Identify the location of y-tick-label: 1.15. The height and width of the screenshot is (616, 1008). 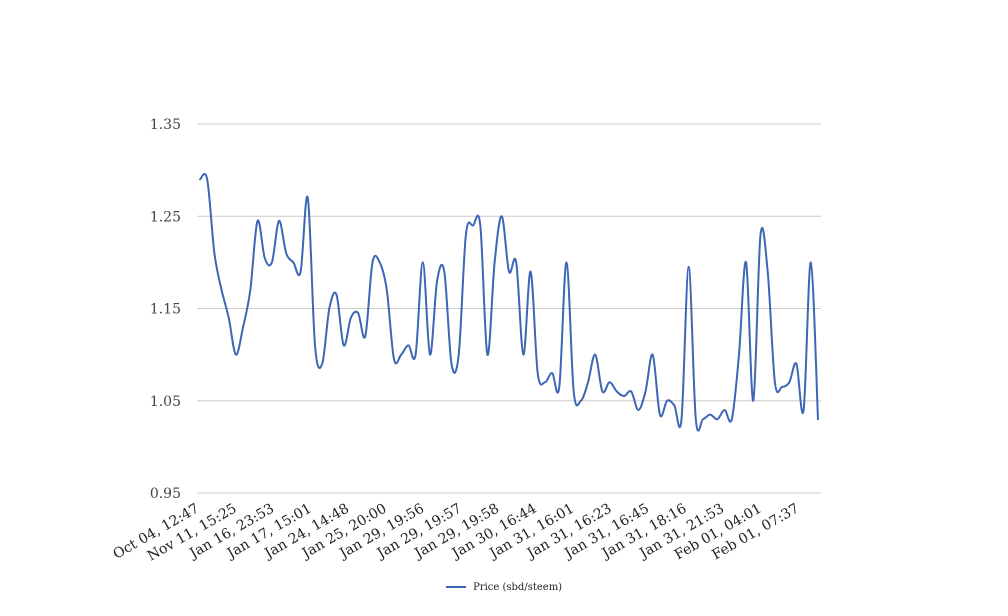
(165, 310).